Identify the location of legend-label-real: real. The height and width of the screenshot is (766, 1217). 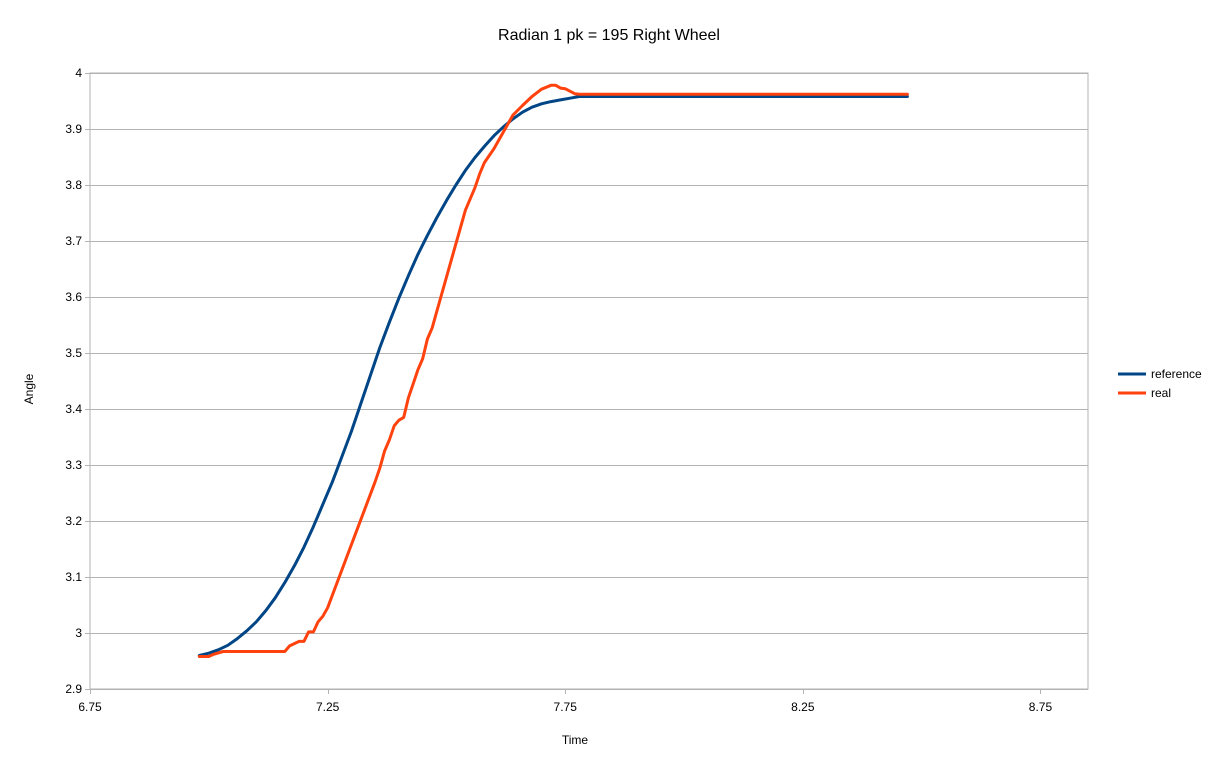
(1161, 393).